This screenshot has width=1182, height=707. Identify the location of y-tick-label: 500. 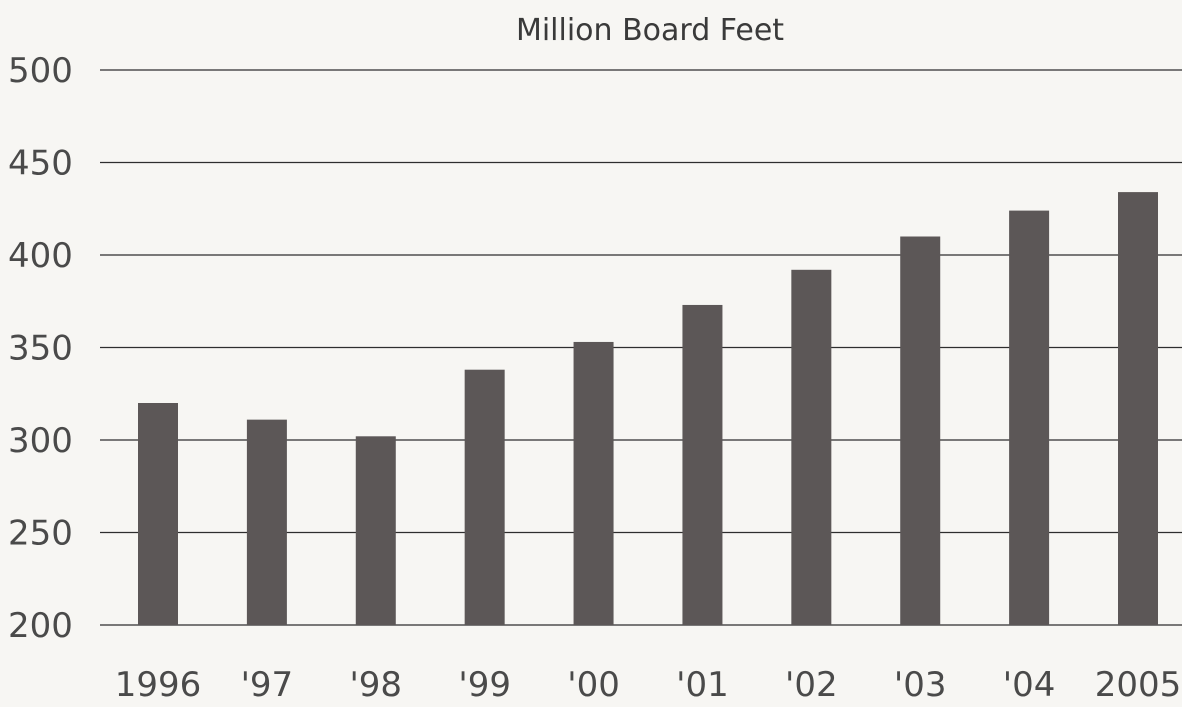
(40, 71).